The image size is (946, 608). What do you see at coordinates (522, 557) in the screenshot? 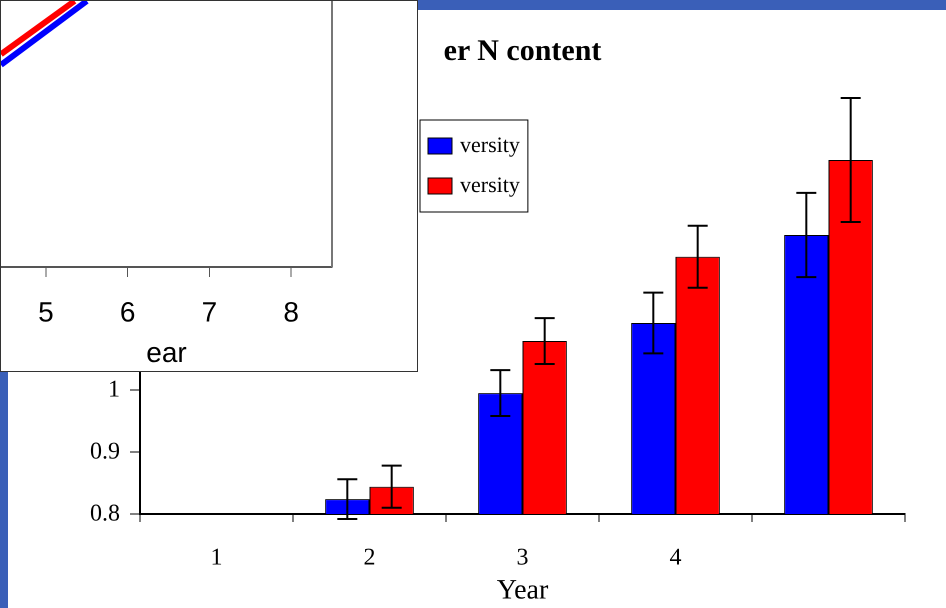
I see `x-tick-label: 3` at bounding box center [522, 557].